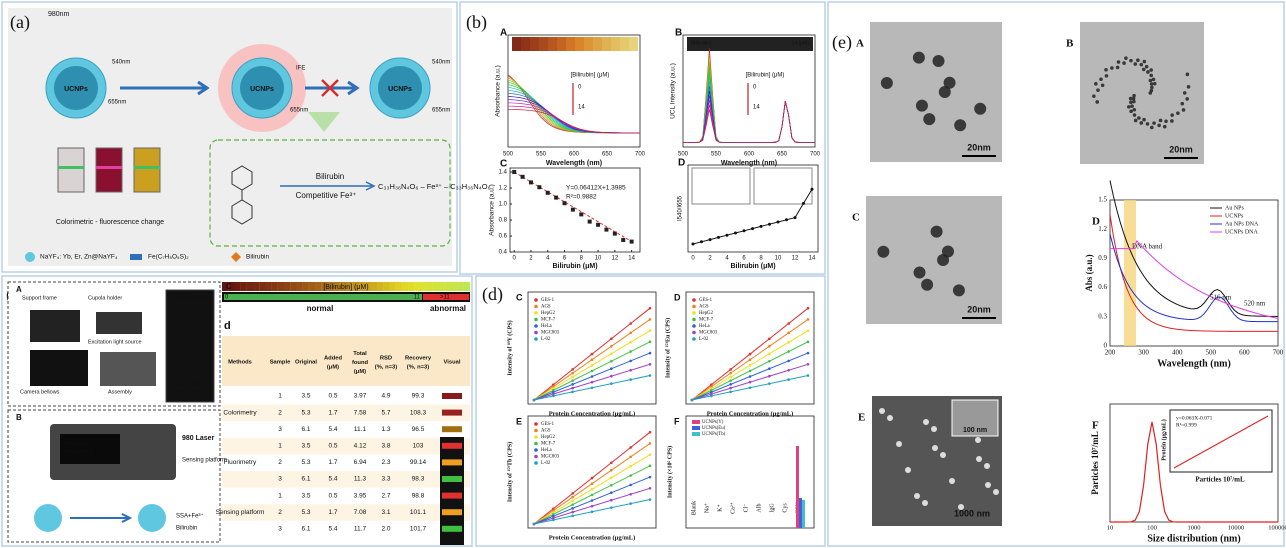  Describe the element at coordinates (861, 418) in the screenshot. I see `subpanel-label: E` at that location.